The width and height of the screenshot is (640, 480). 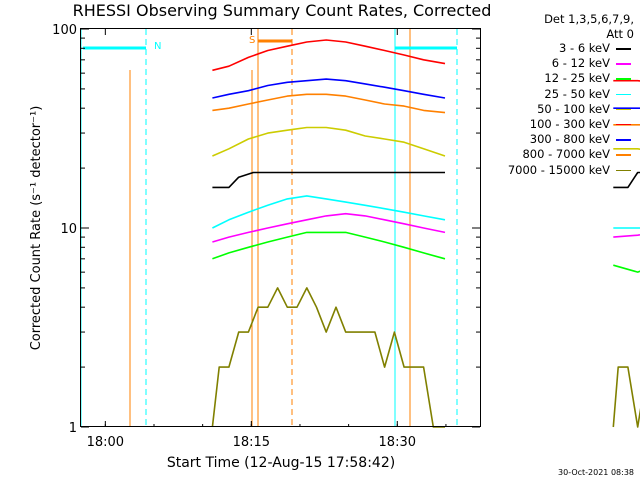 I want to click on legend-label: 12 - 25 keV, so click(x=577, y=78).